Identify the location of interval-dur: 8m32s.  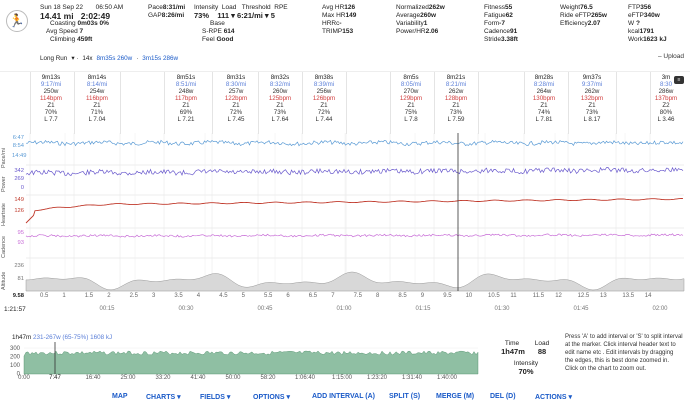
(280, 77).